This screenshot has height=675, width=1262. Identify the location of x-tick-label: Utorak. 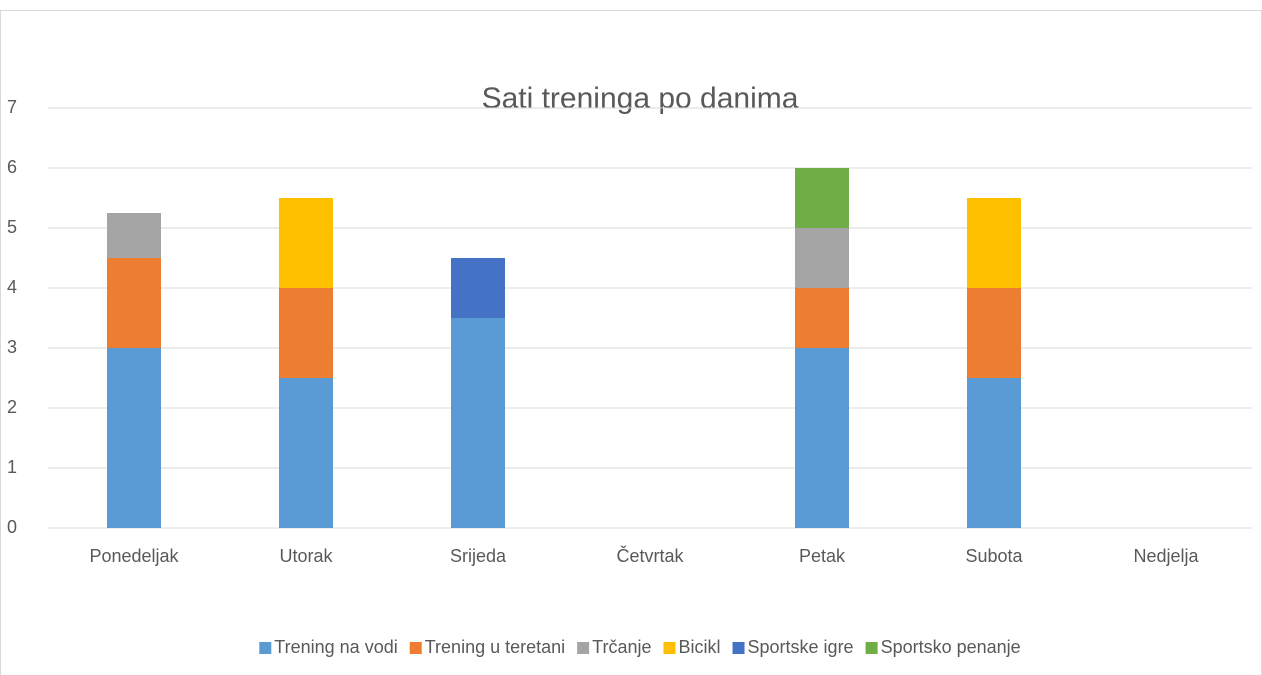
(306, 556).